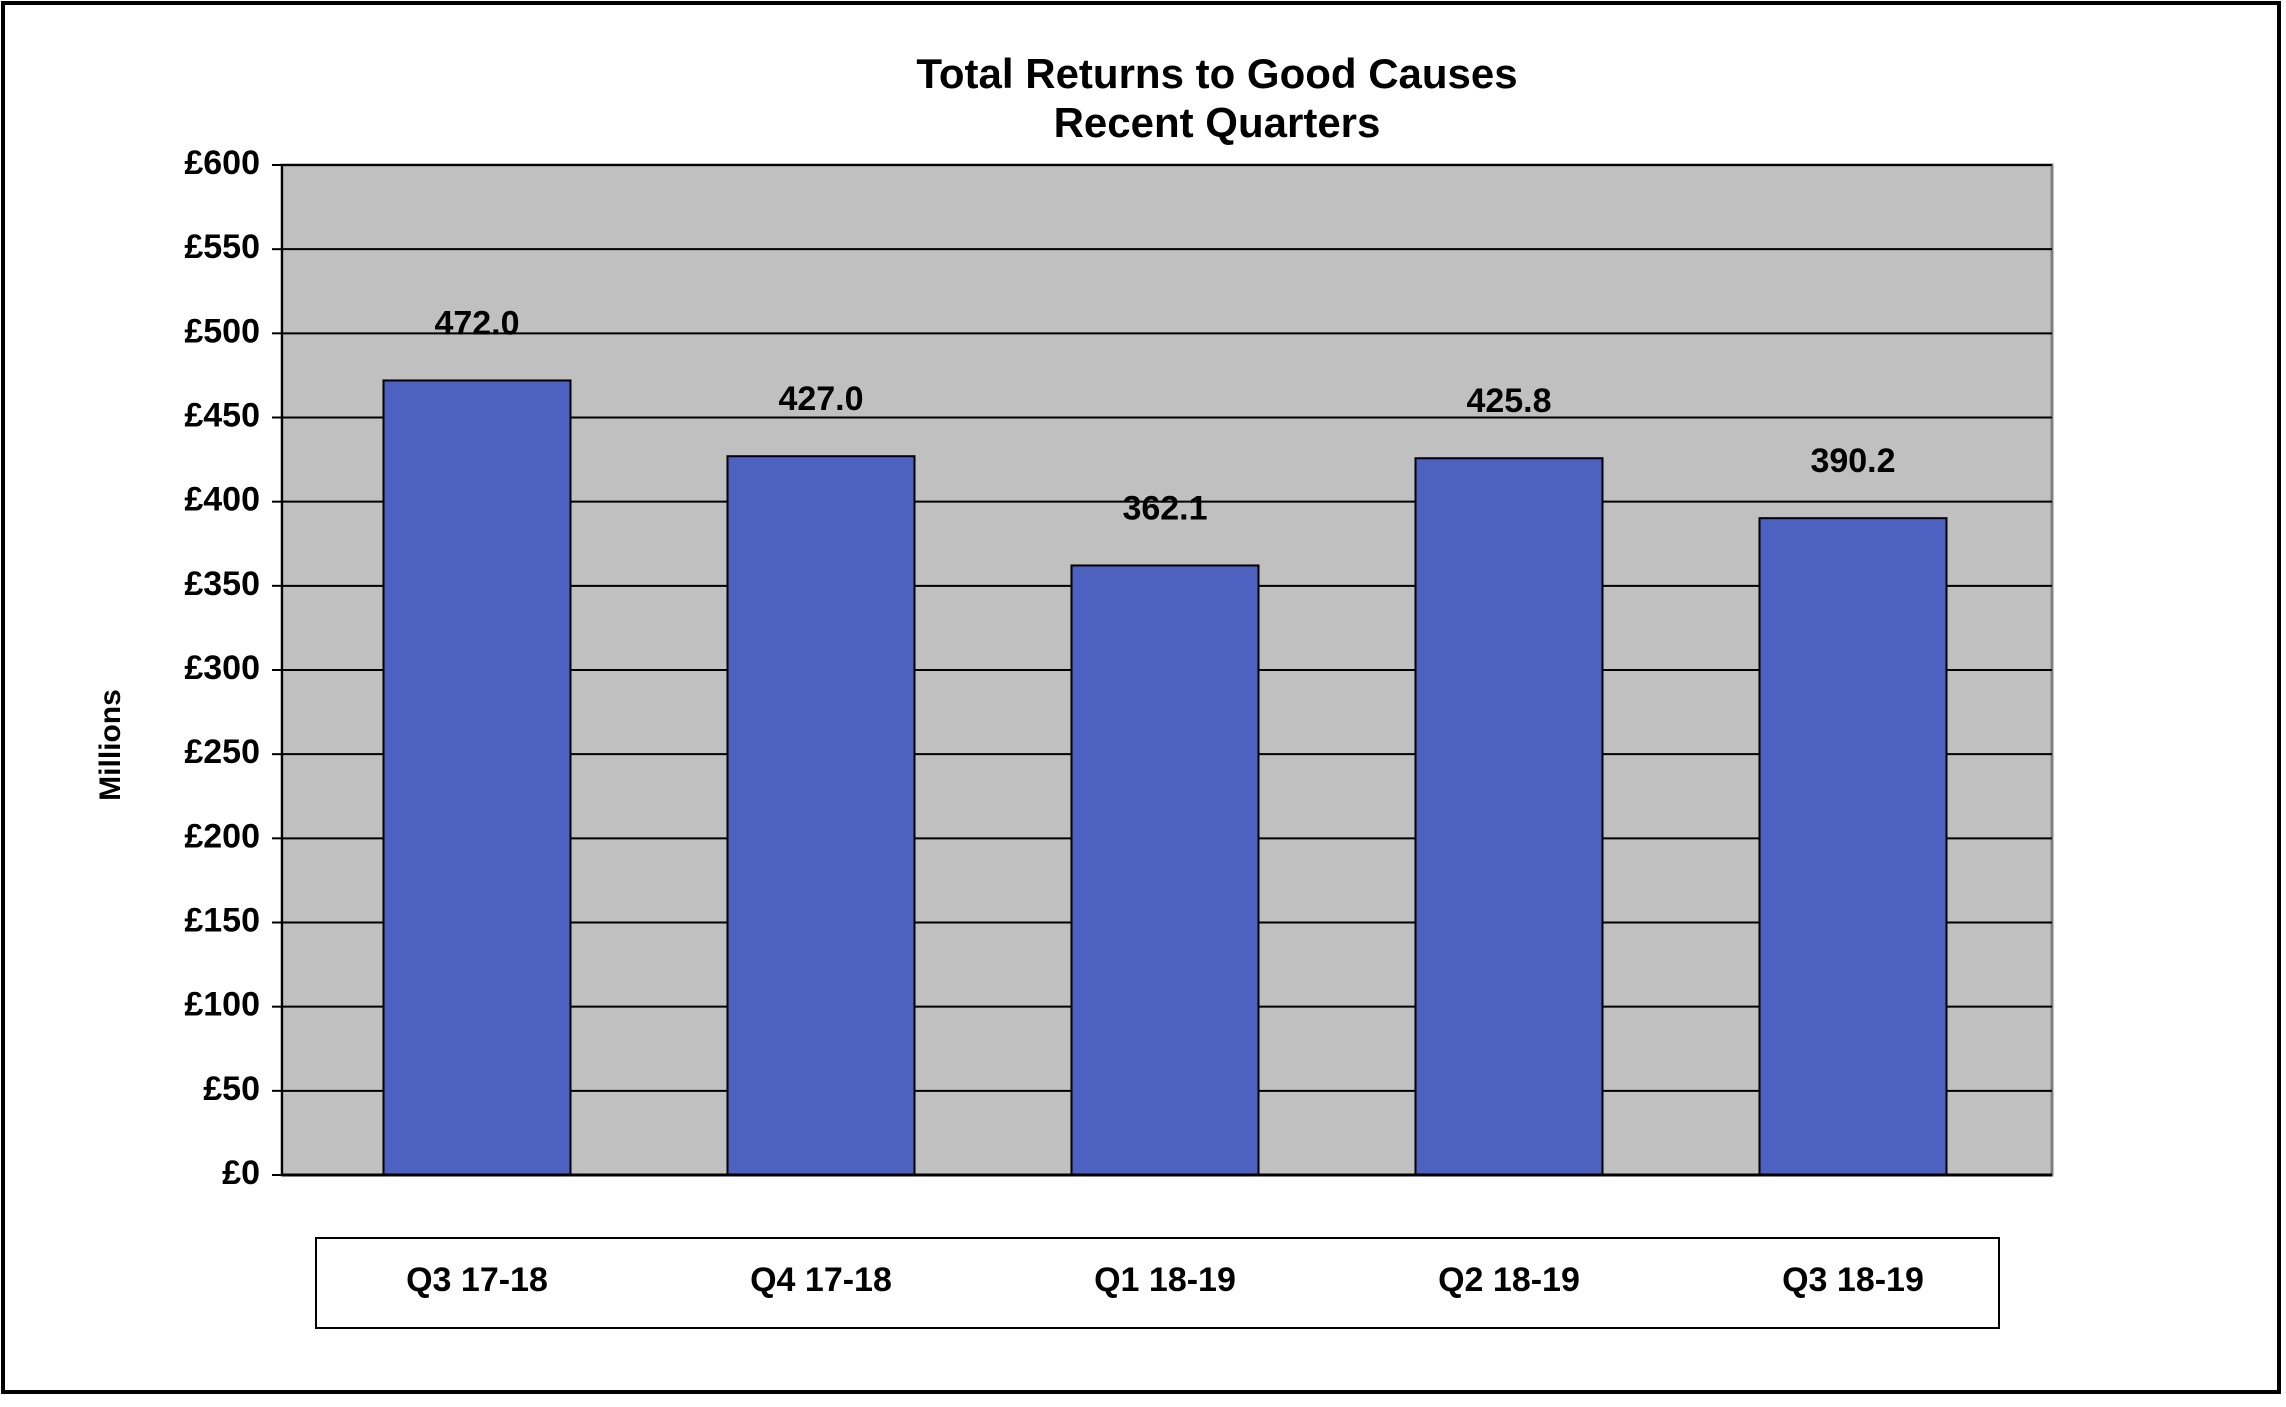  Describe the element at coordinates (222, 331) in the screenshot. I see `y-tick-label: £500` at that location.